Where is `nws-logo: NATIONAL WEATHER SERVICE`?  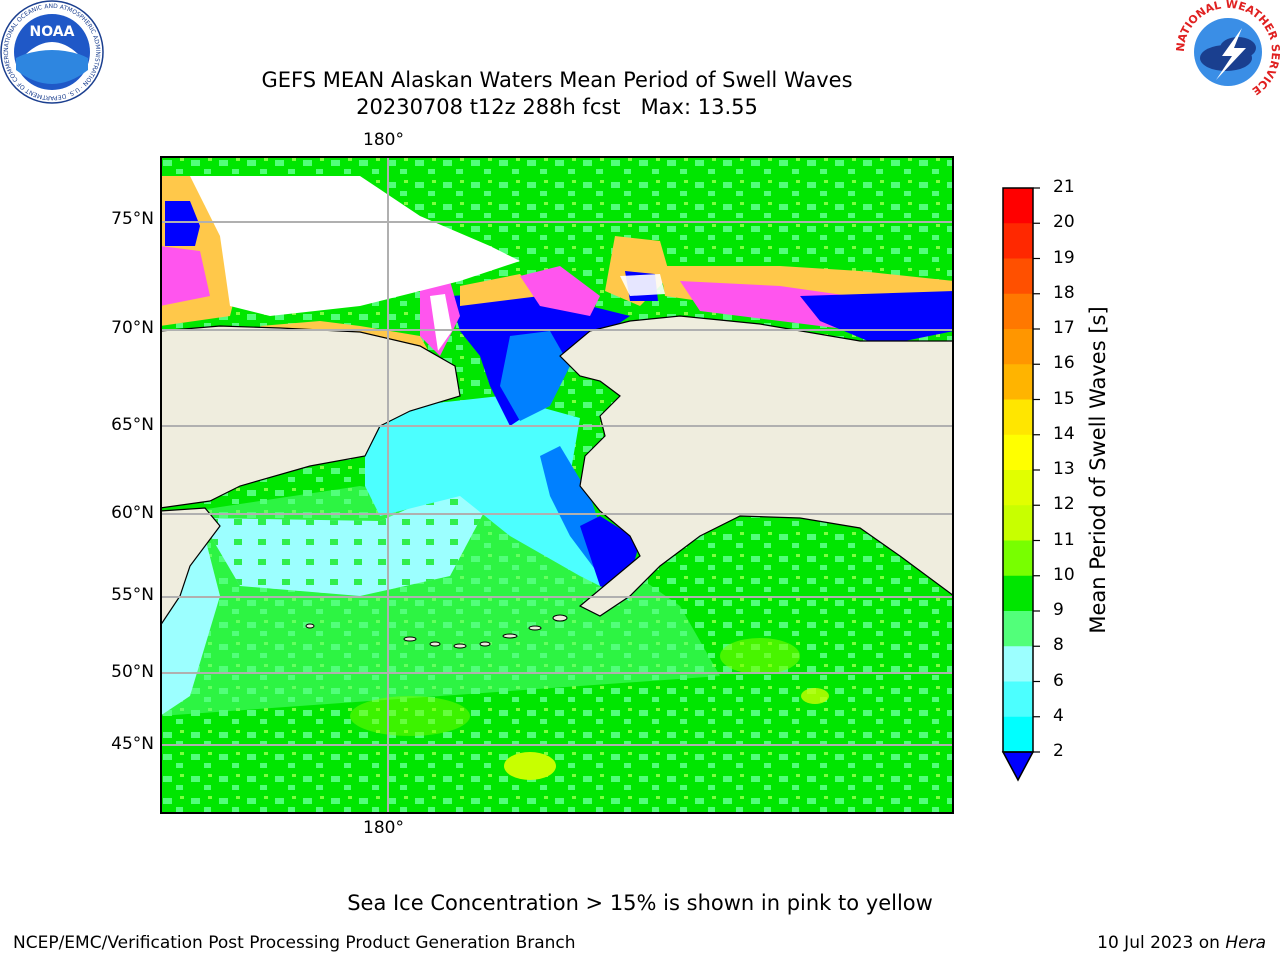 nws-logo: NATIONAL WEATHER SERVICE is located at coordinates (1228, 51).